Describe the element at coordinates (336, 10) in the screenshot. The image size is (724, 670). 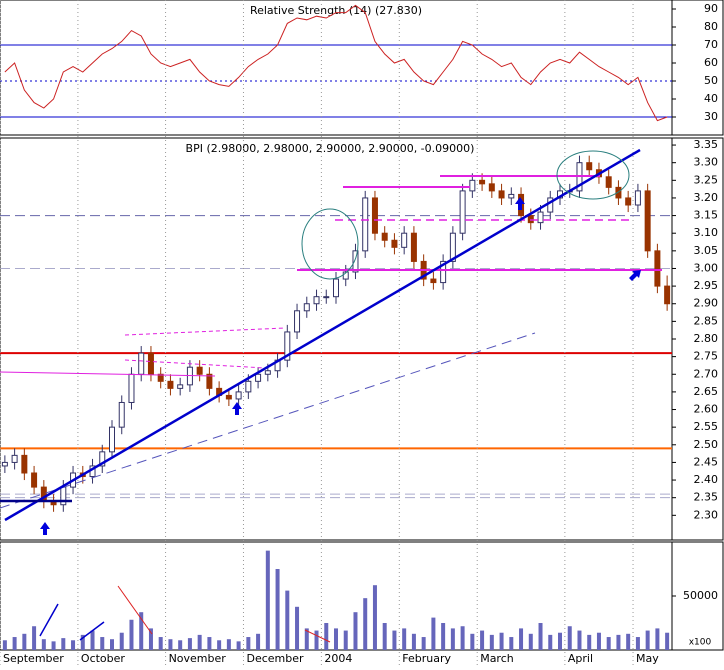
I see `panel-title: Relative Strength (14) (27.830)` at that location.